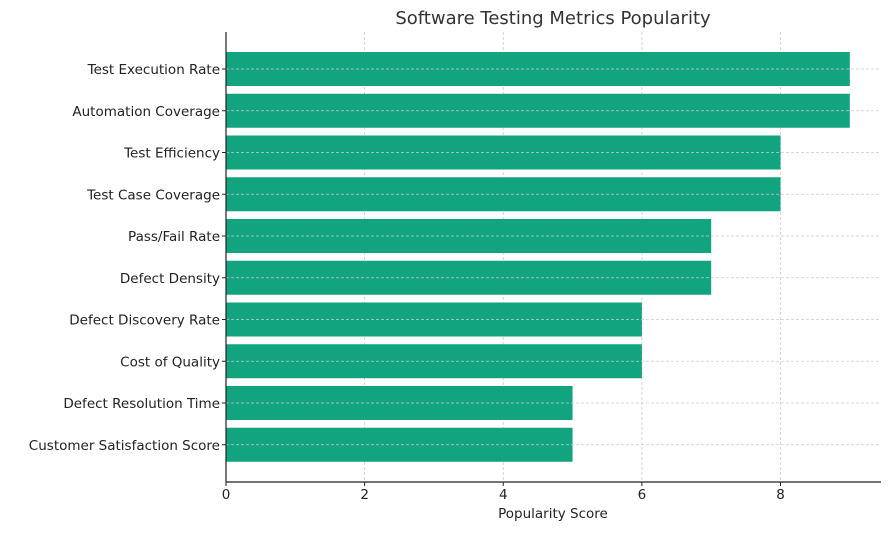  What do you see at coordinates (503, 495) in the screenshot?
I see `x-tick-label: 4` at bounding box center [503, 495].